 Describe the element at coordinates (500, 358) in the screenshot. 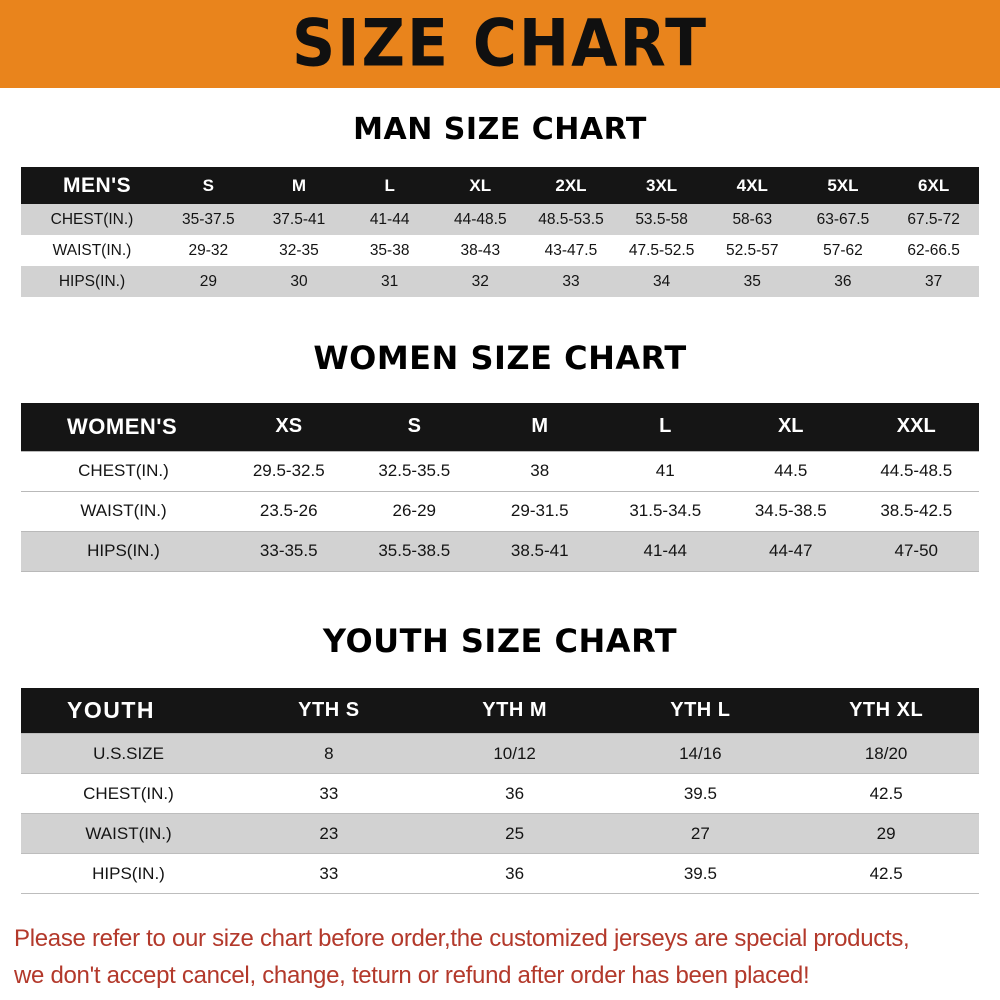

I see `women-size-heading: WOMEN SIZE CHART` at that location.